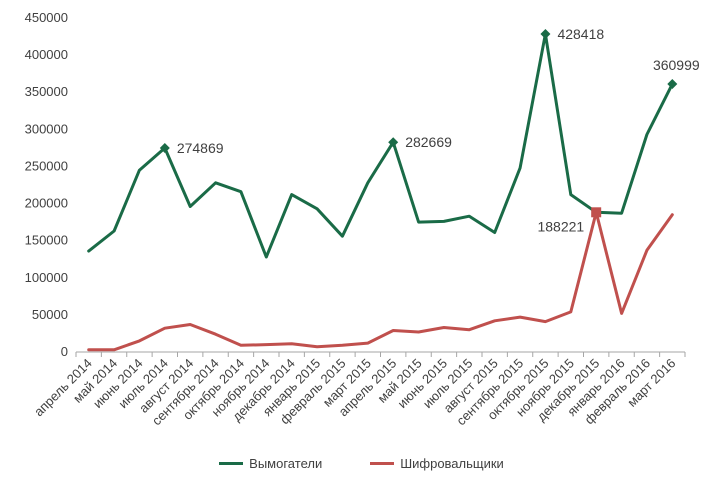 Image resolution: width=723 pixels, height=496 pixels. Describe the element at coordinates (46, 240) in the screenshot. I see `y-tick-label: 150000` at that location.